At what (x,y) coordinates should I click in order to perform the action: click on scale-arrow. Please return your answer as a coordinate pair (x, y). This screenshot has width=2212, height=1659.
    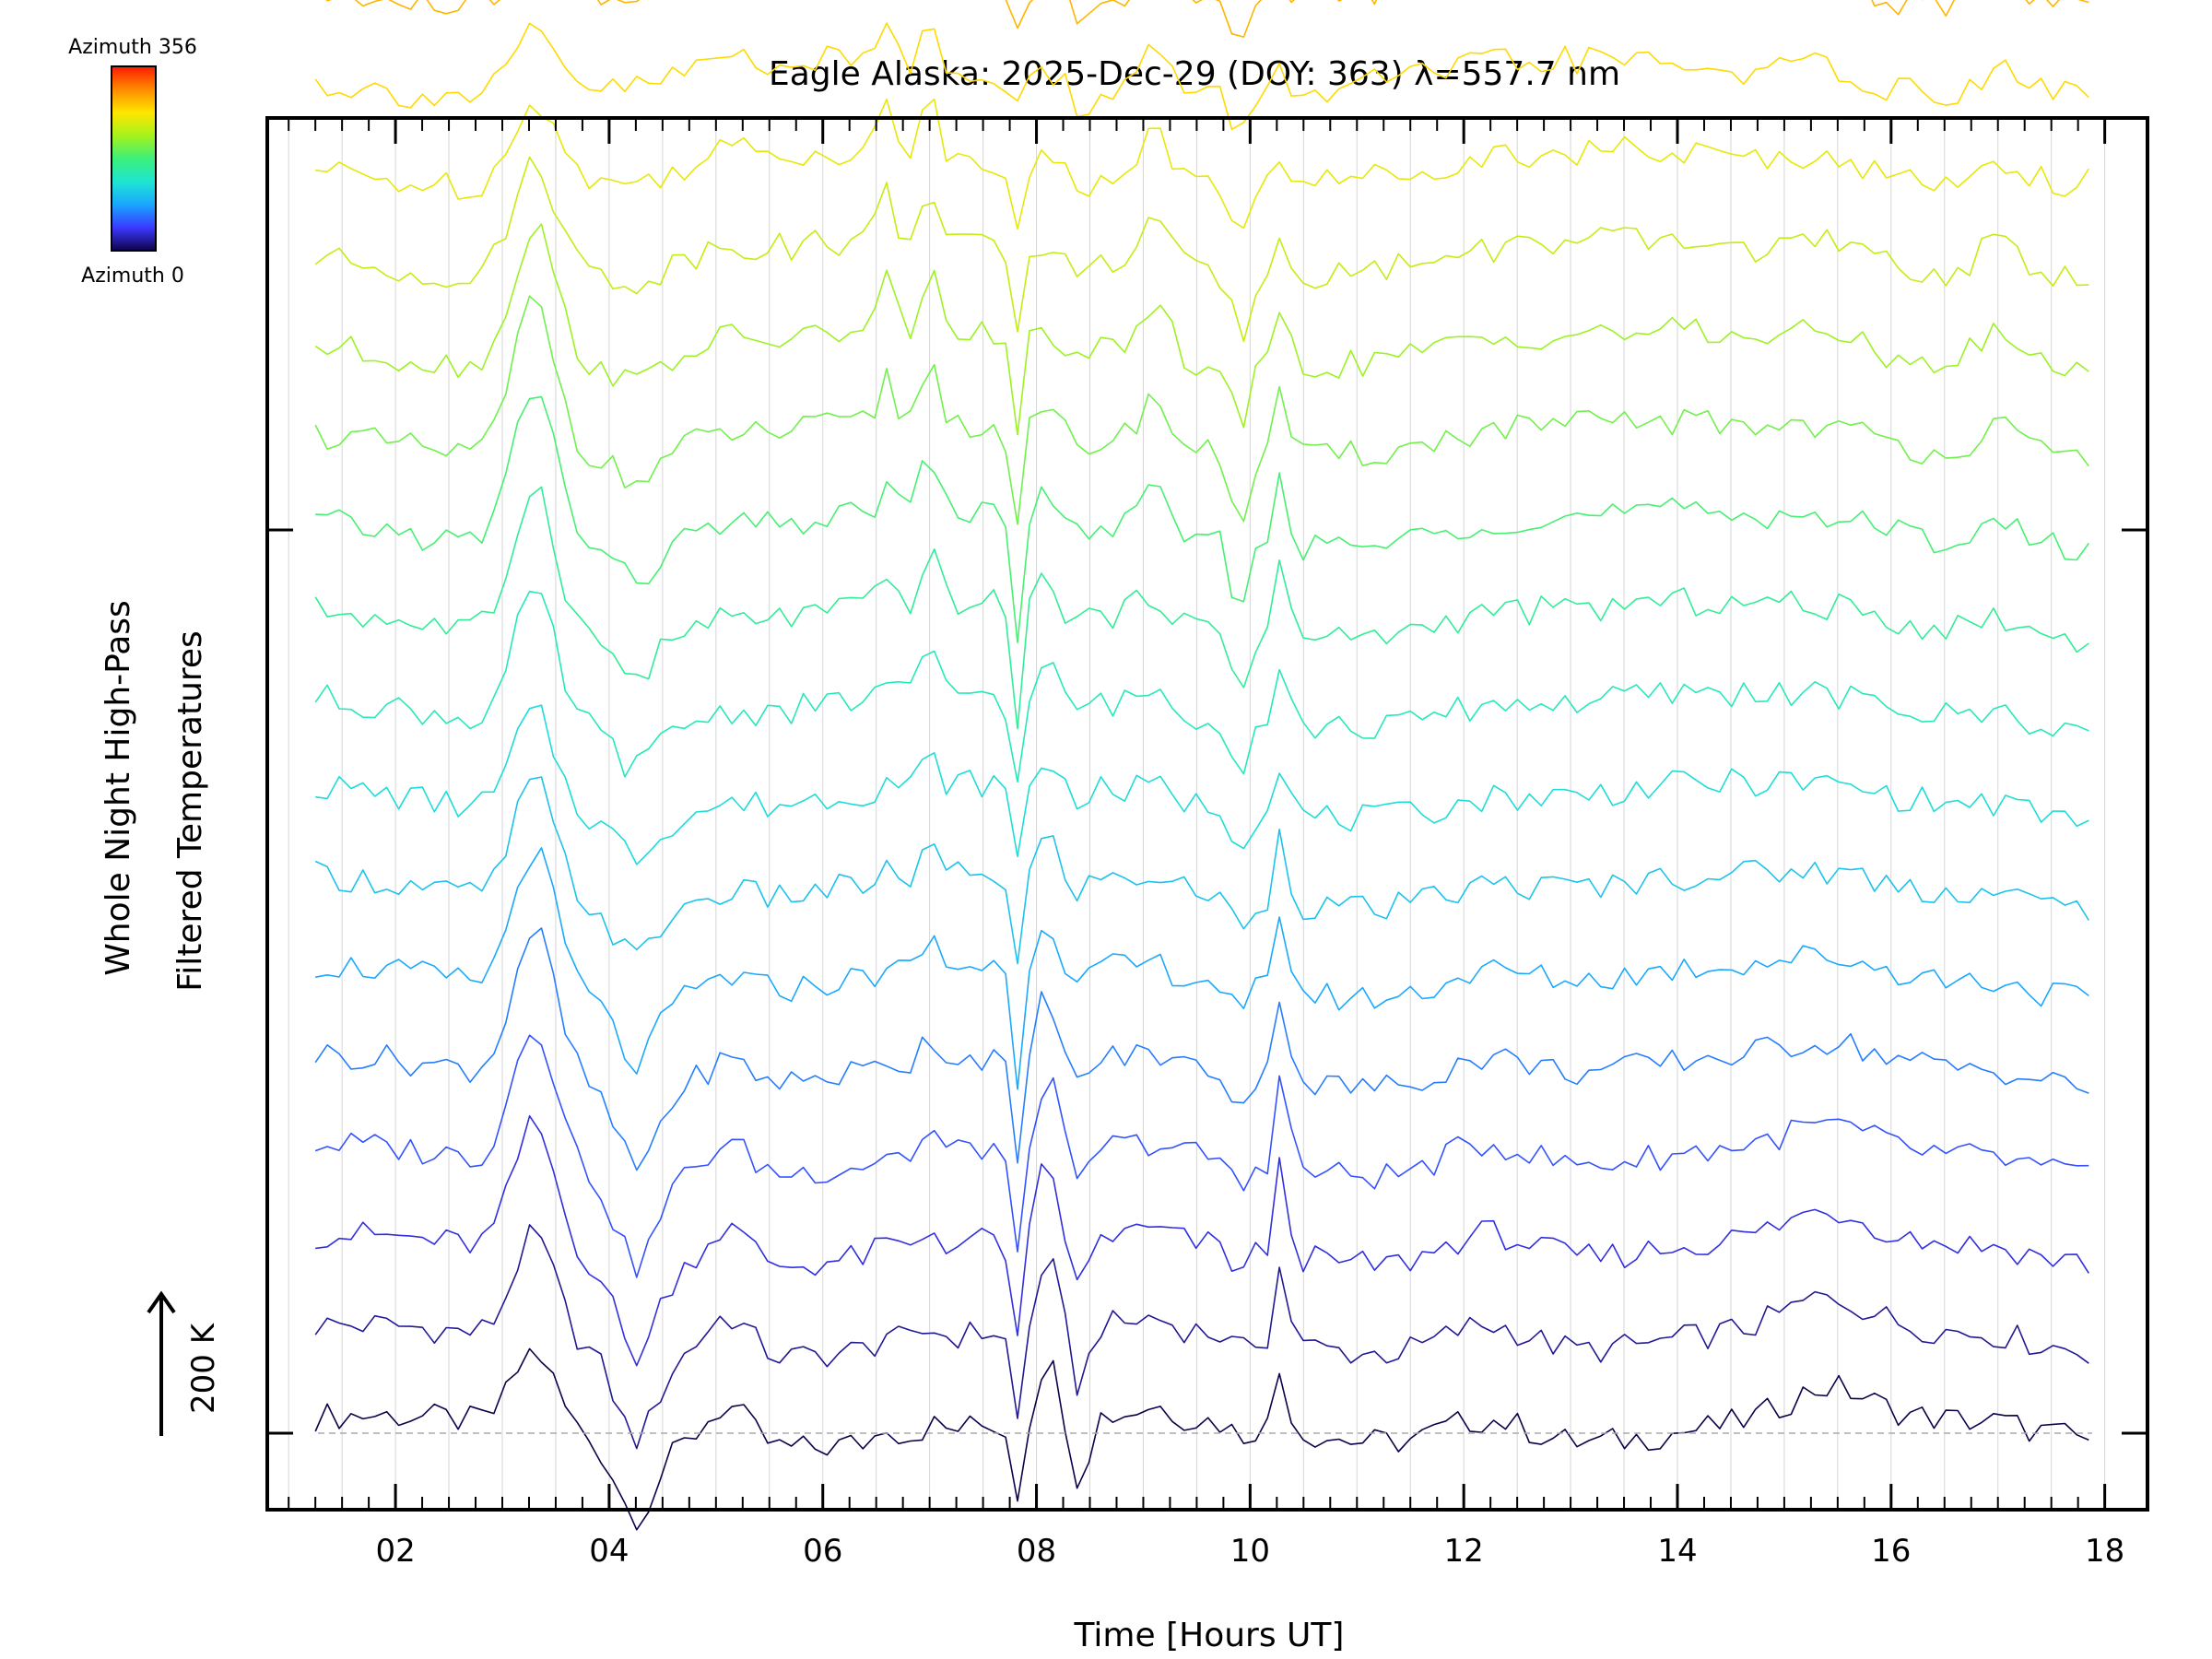
    Looking at the image, I should click on (161, 1363).